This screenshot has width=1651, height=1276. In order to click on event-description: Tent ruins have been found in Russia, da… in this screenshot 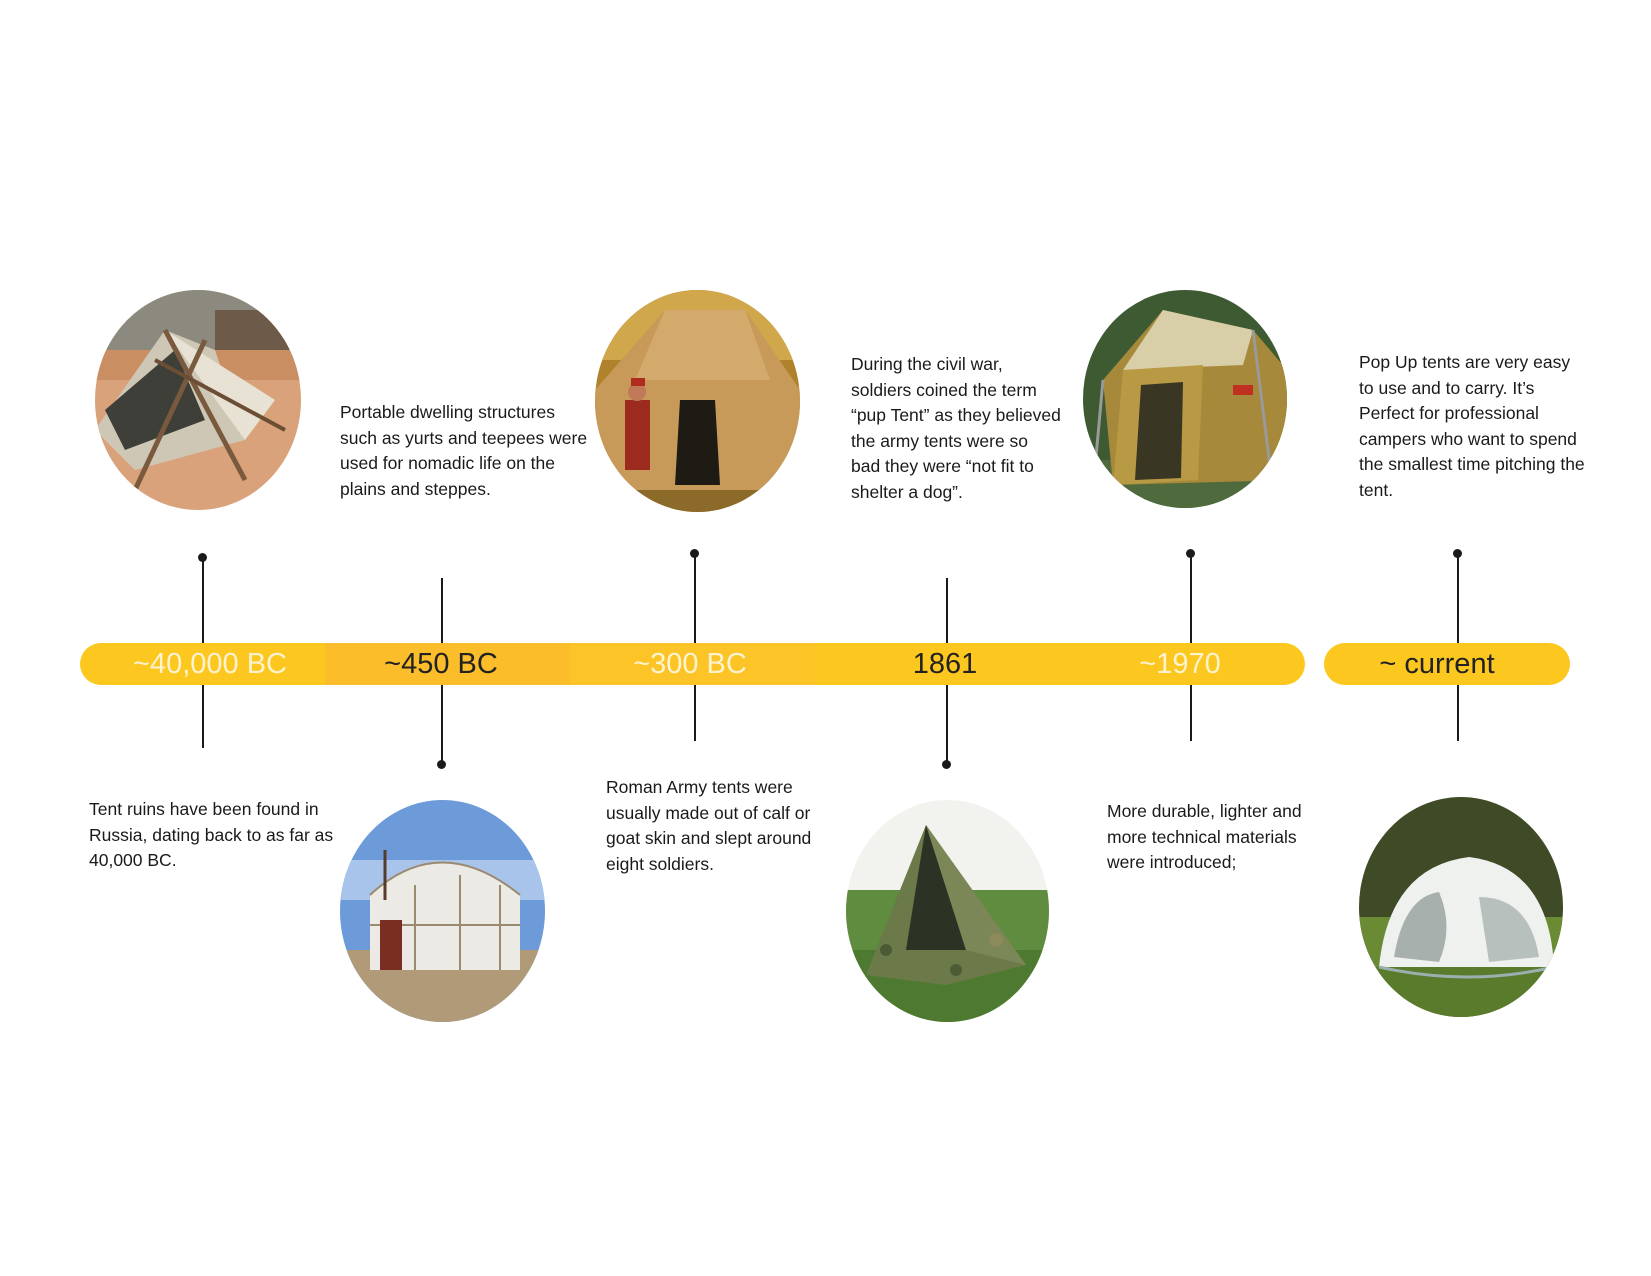, I will do `click(211, 834)`.